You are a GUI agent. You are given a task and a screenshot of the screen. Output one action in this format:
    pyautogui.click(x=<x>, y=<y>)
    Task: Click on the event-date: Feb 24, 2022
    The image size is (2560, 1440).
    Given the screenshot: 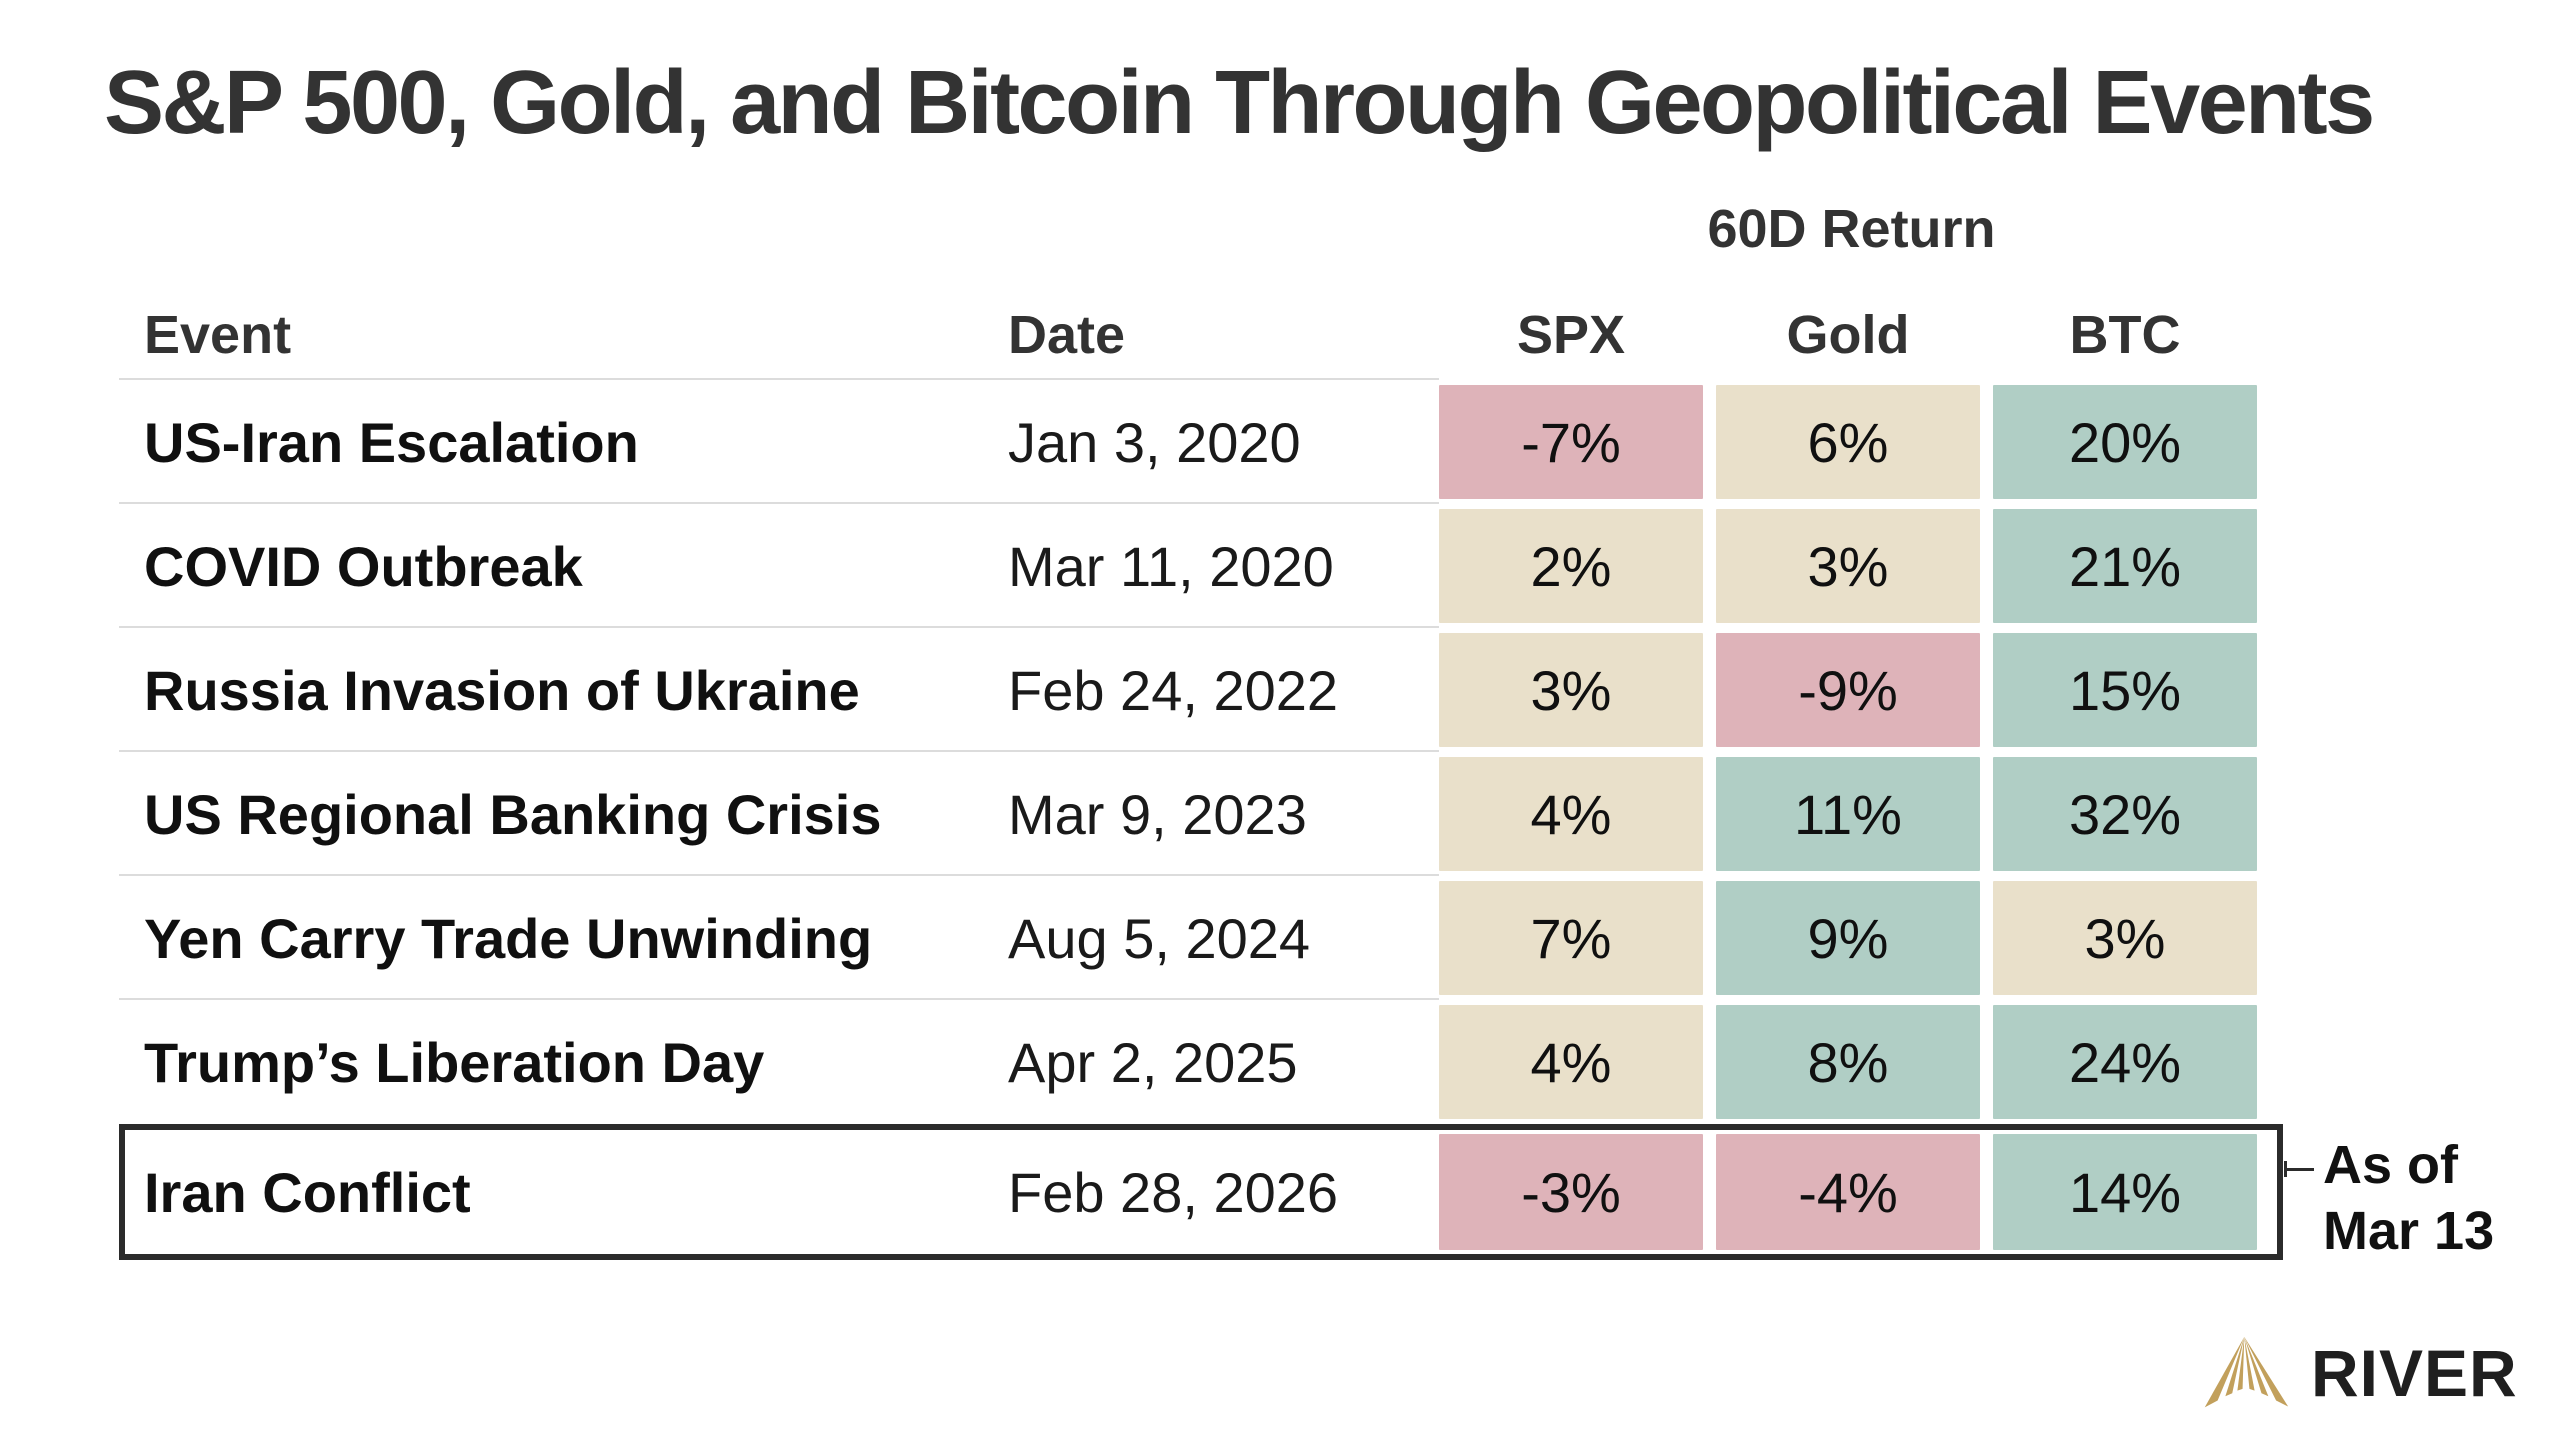 What is the action you would take?
    pyautogui.click(x=1173, y=690)
    